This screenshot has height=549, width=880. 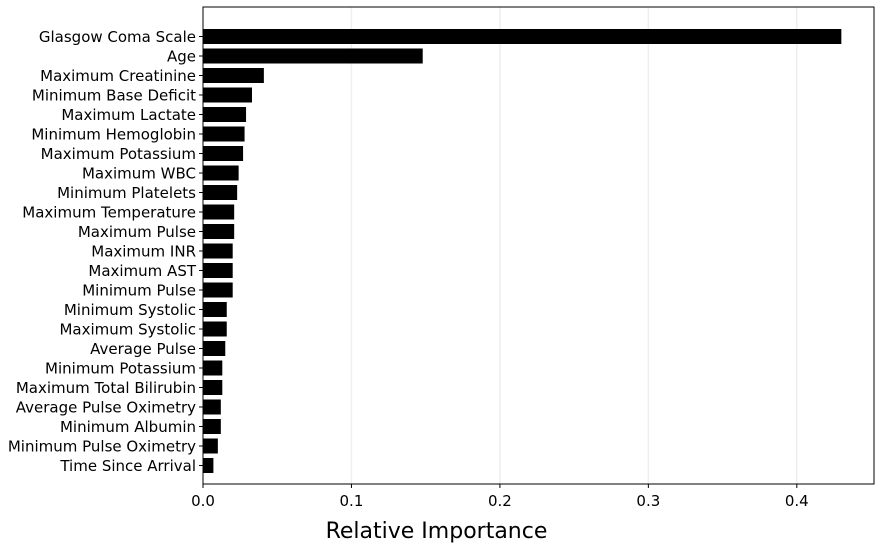 What do you see at coordinates (143, 252) in the screenshot?
I see `category-label: Maximum INR` at bounding box center [143, 252].